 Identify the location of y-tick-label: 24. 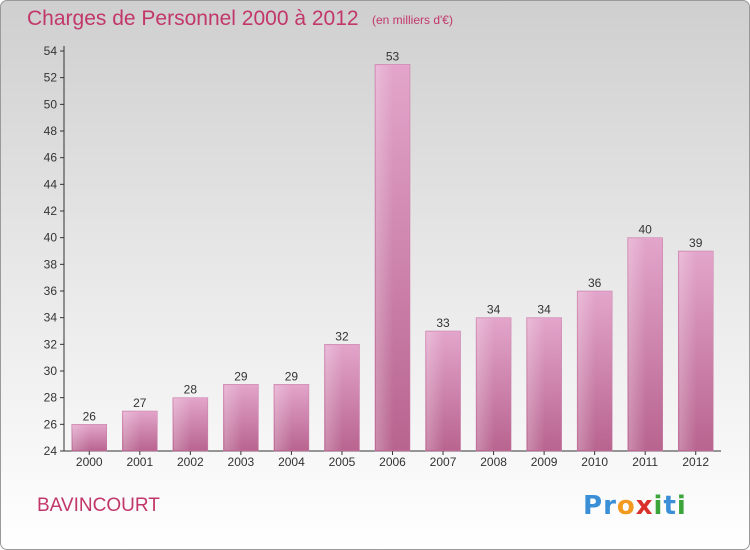
(51, 451).